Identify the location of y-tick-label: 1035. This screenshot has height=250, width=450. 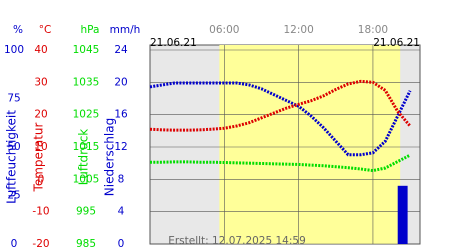
(86, 82).